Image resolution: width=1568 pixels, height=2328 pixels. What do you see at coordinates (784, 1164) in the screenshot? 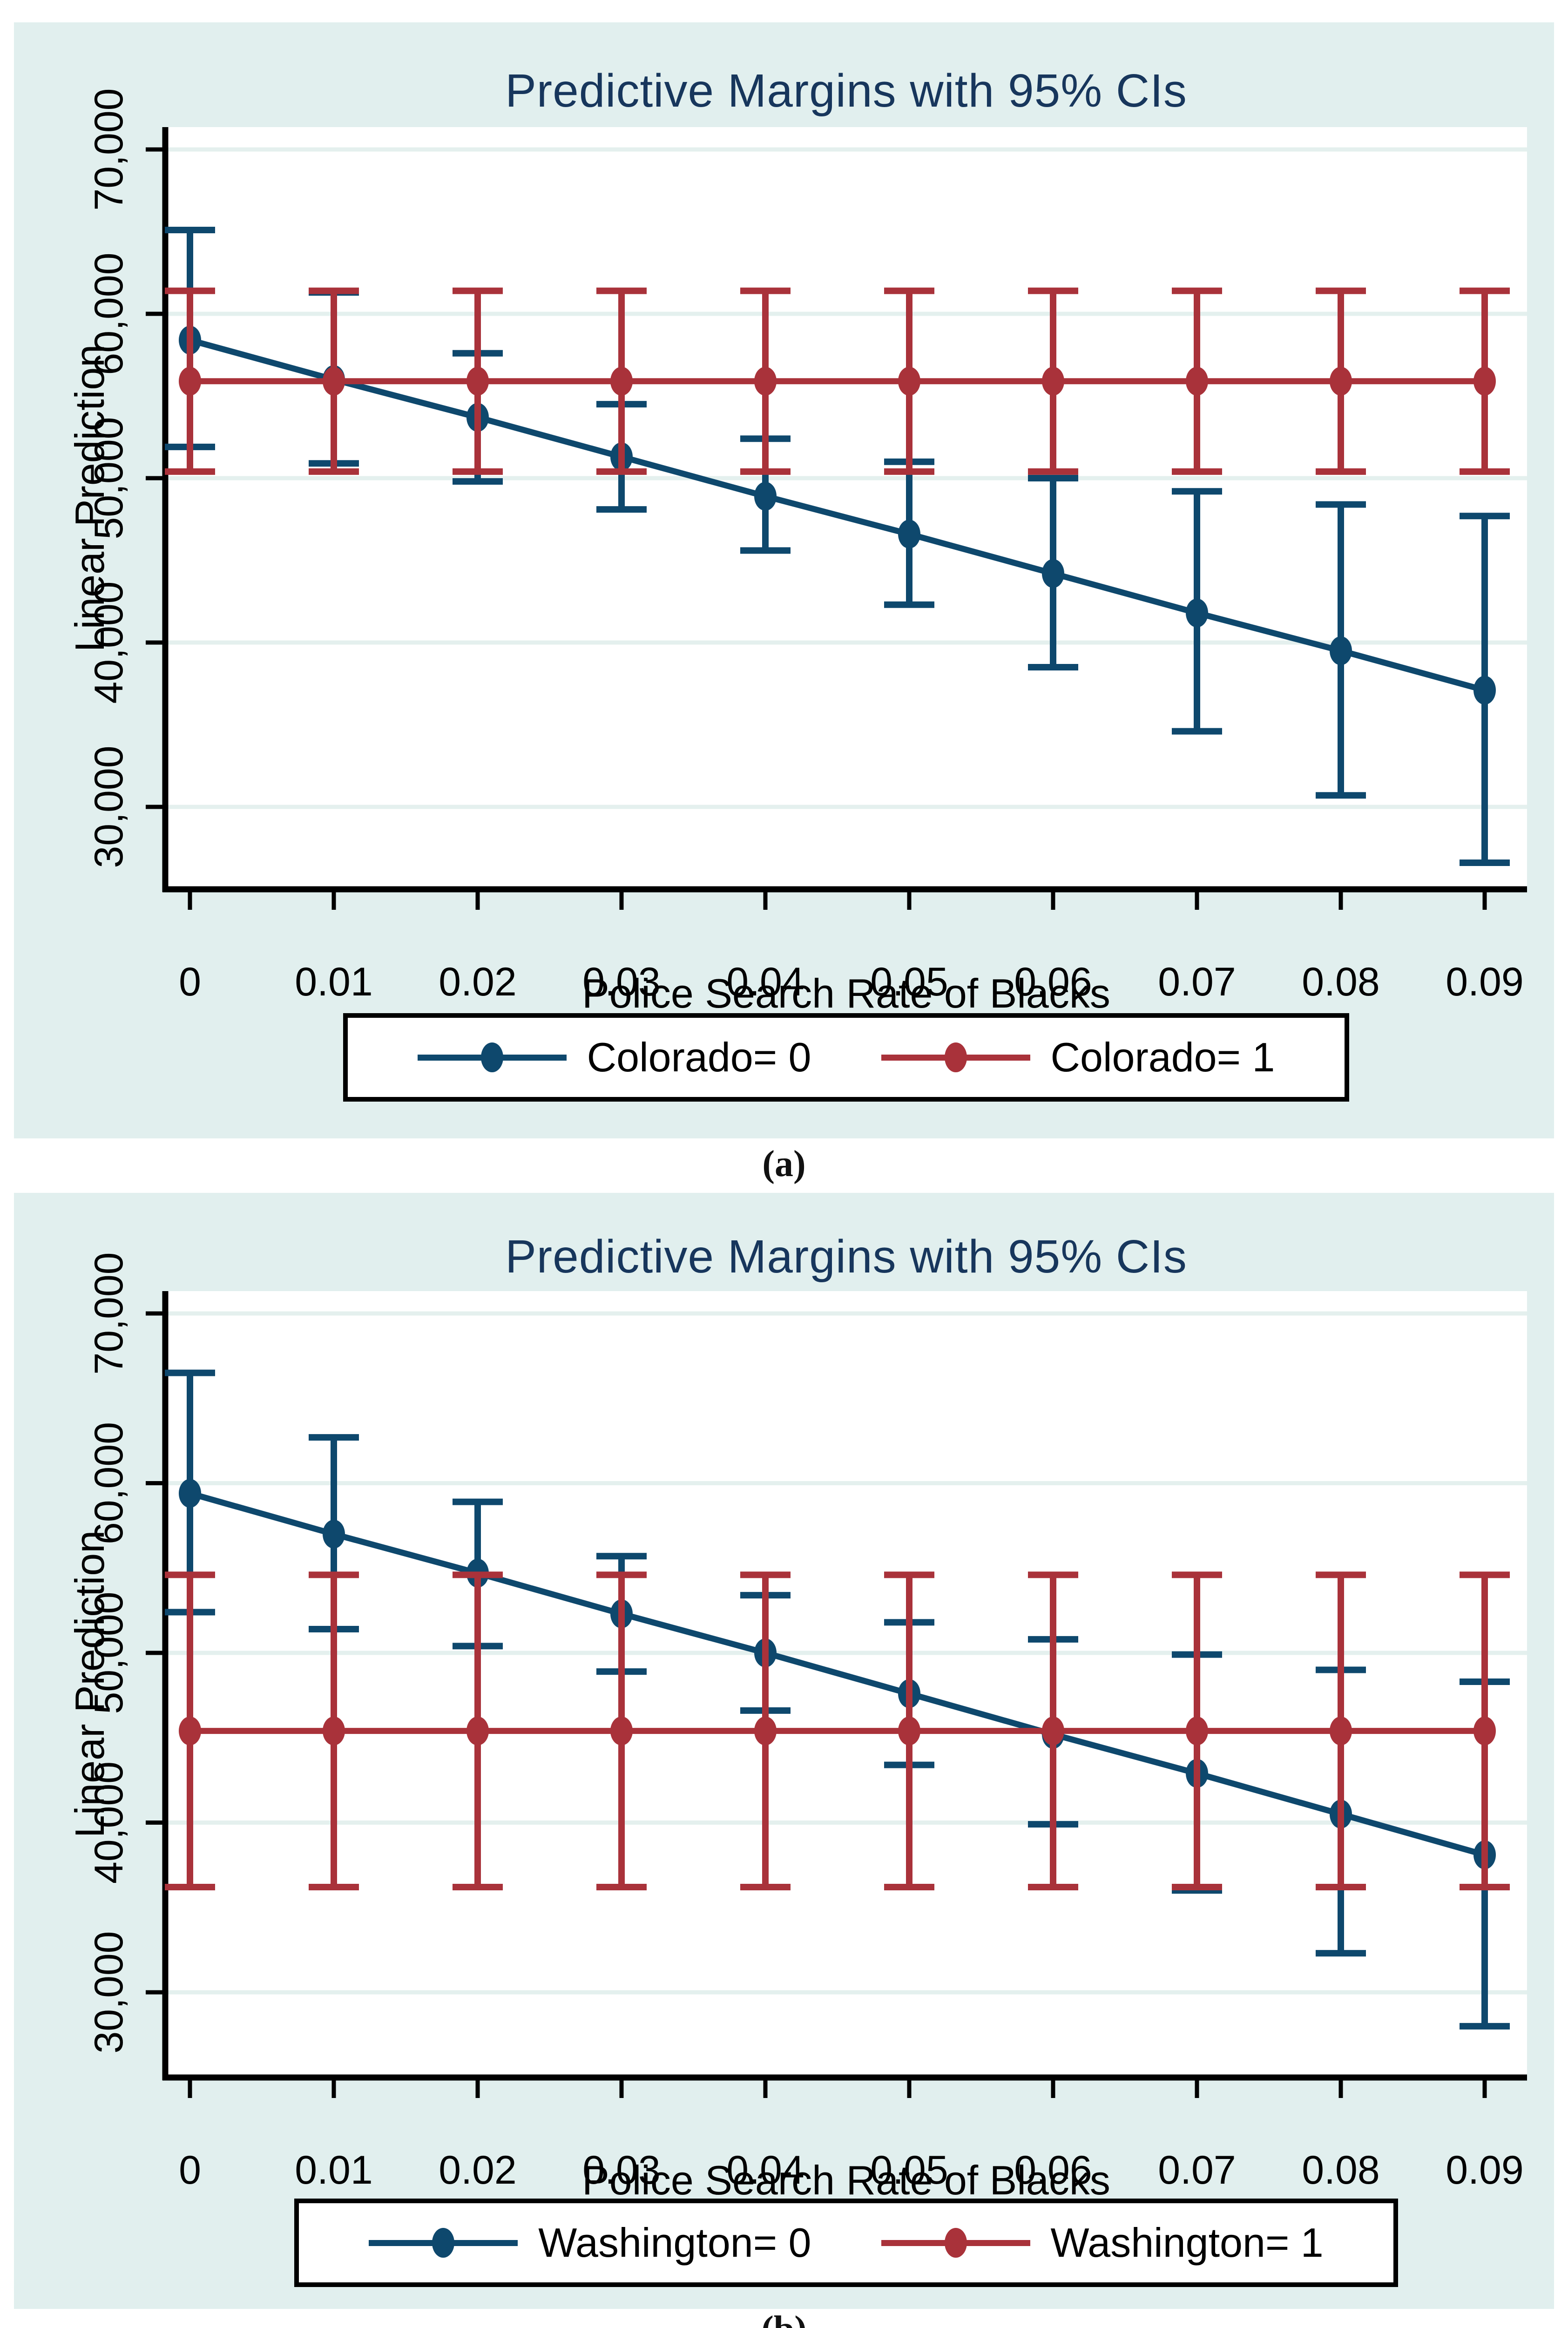
I see `panel-a-caption-label: (a)` at bounding box center [784, 1164].